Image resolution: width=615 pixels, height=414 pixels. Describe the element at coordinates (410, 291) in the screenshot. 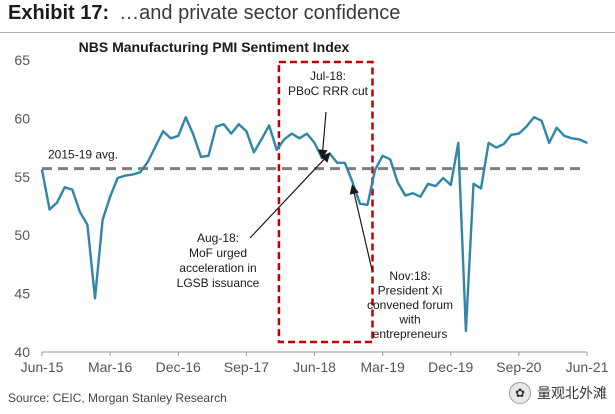

I see `annotation-text-line: President Xi` at that location.